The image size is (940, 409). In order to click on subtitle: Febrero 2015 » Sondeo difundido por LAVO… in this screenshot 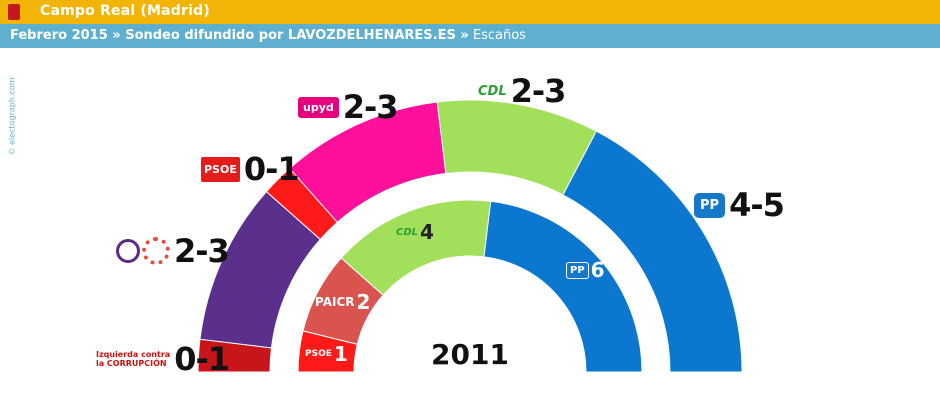, I will do `click(268, 35)`.